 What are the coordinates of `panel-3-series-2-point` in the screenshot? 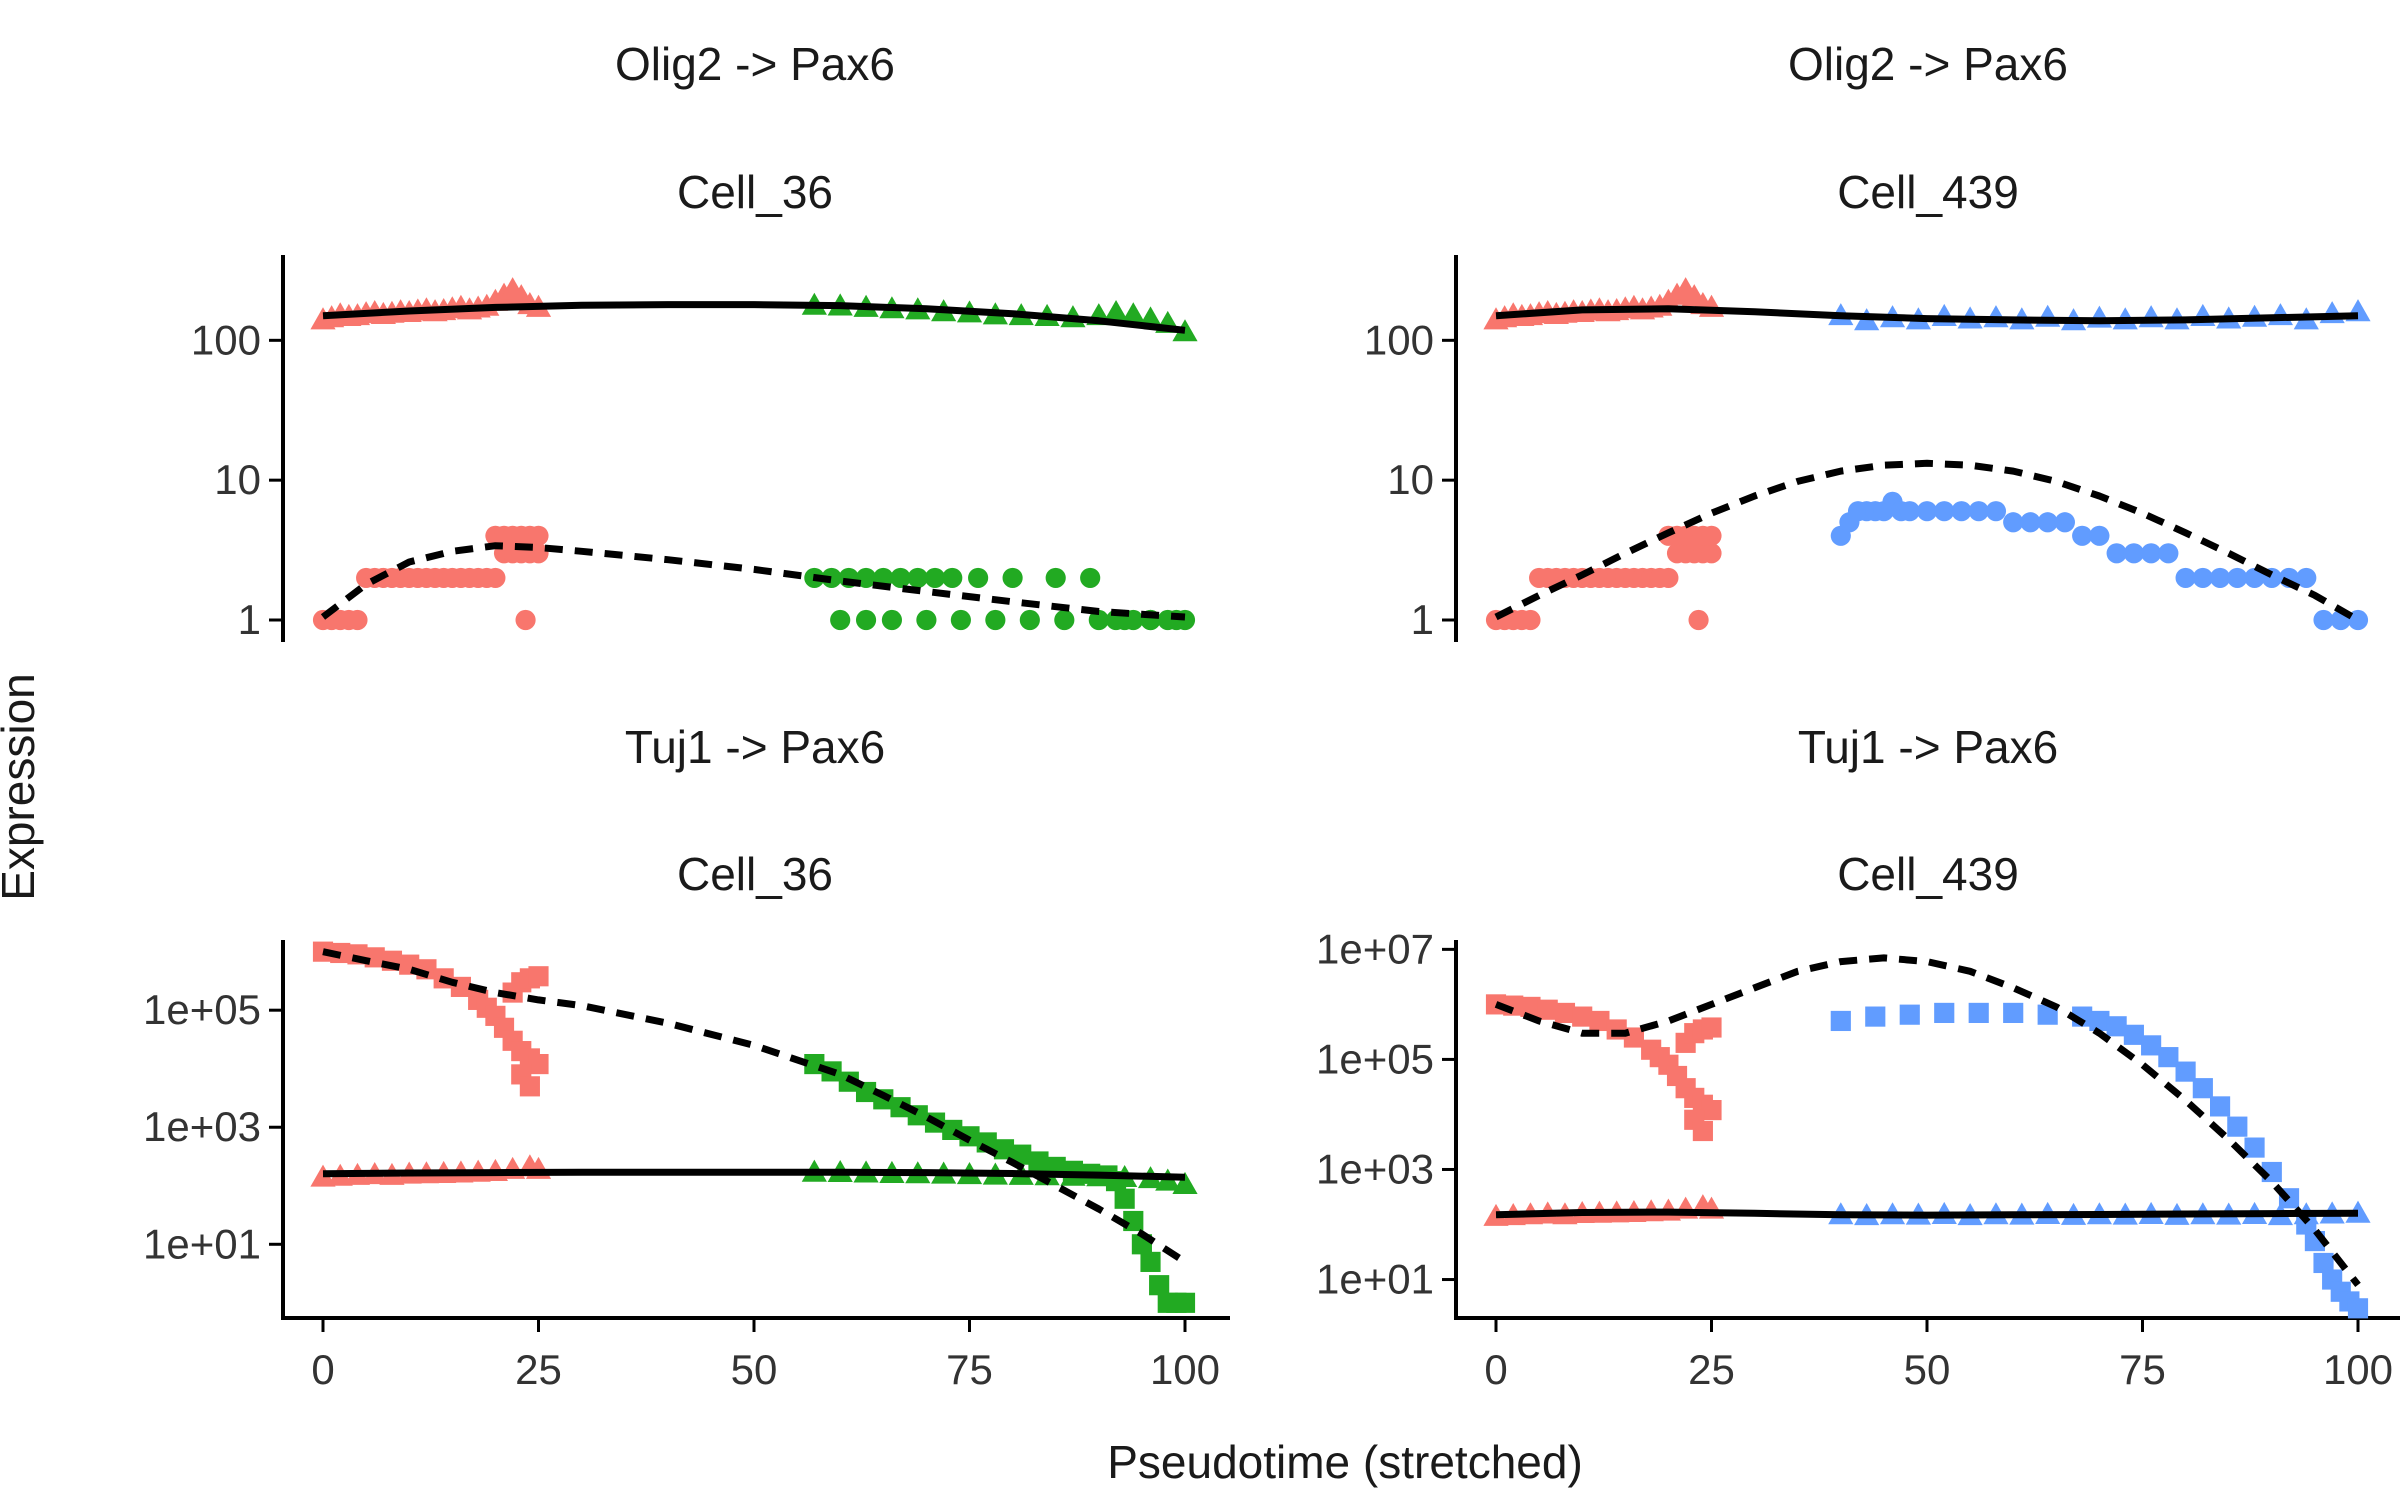 It's located at (2358, 1211).